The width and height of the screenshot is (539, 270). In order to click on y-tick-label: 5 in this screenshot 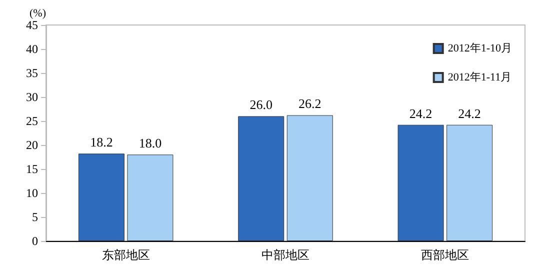, I will do `click(35, 217)`.